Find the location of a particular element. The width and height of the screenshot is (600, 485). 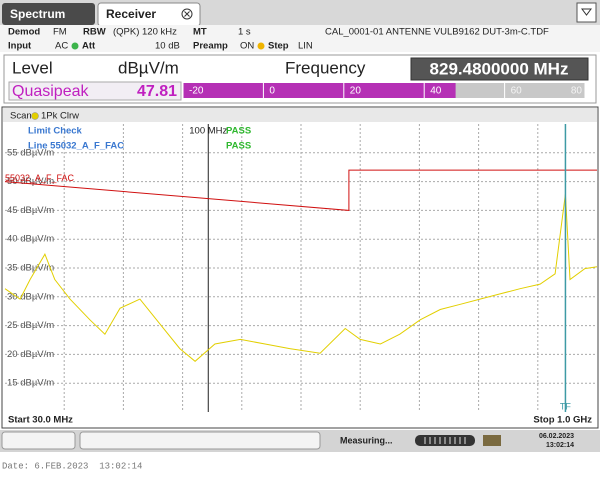

frequency-box is located at coordinates (499, 69).